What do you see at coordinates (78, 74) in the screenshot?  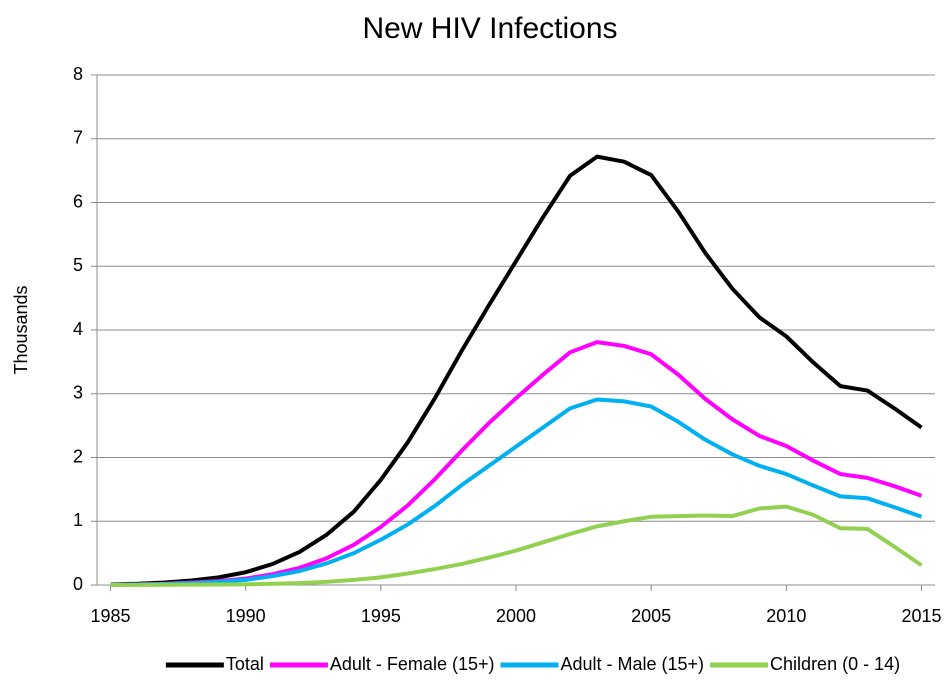 I see `y-tick-label: 8` at bounding box center [78, 74].